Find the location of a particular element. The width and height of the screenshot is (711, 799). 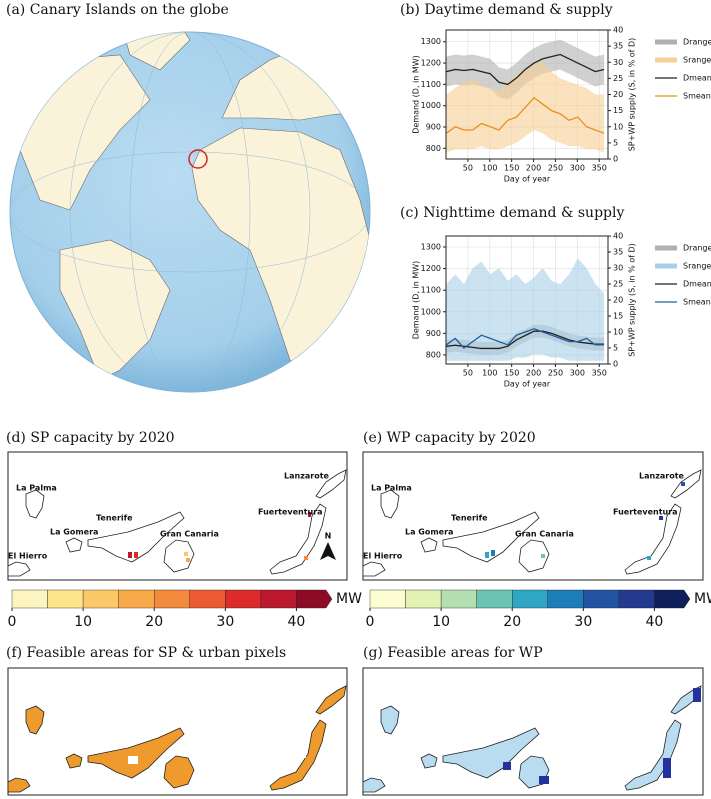

panel-title: (a) Canary Islands on the globe is located at coordinates (117, 10).